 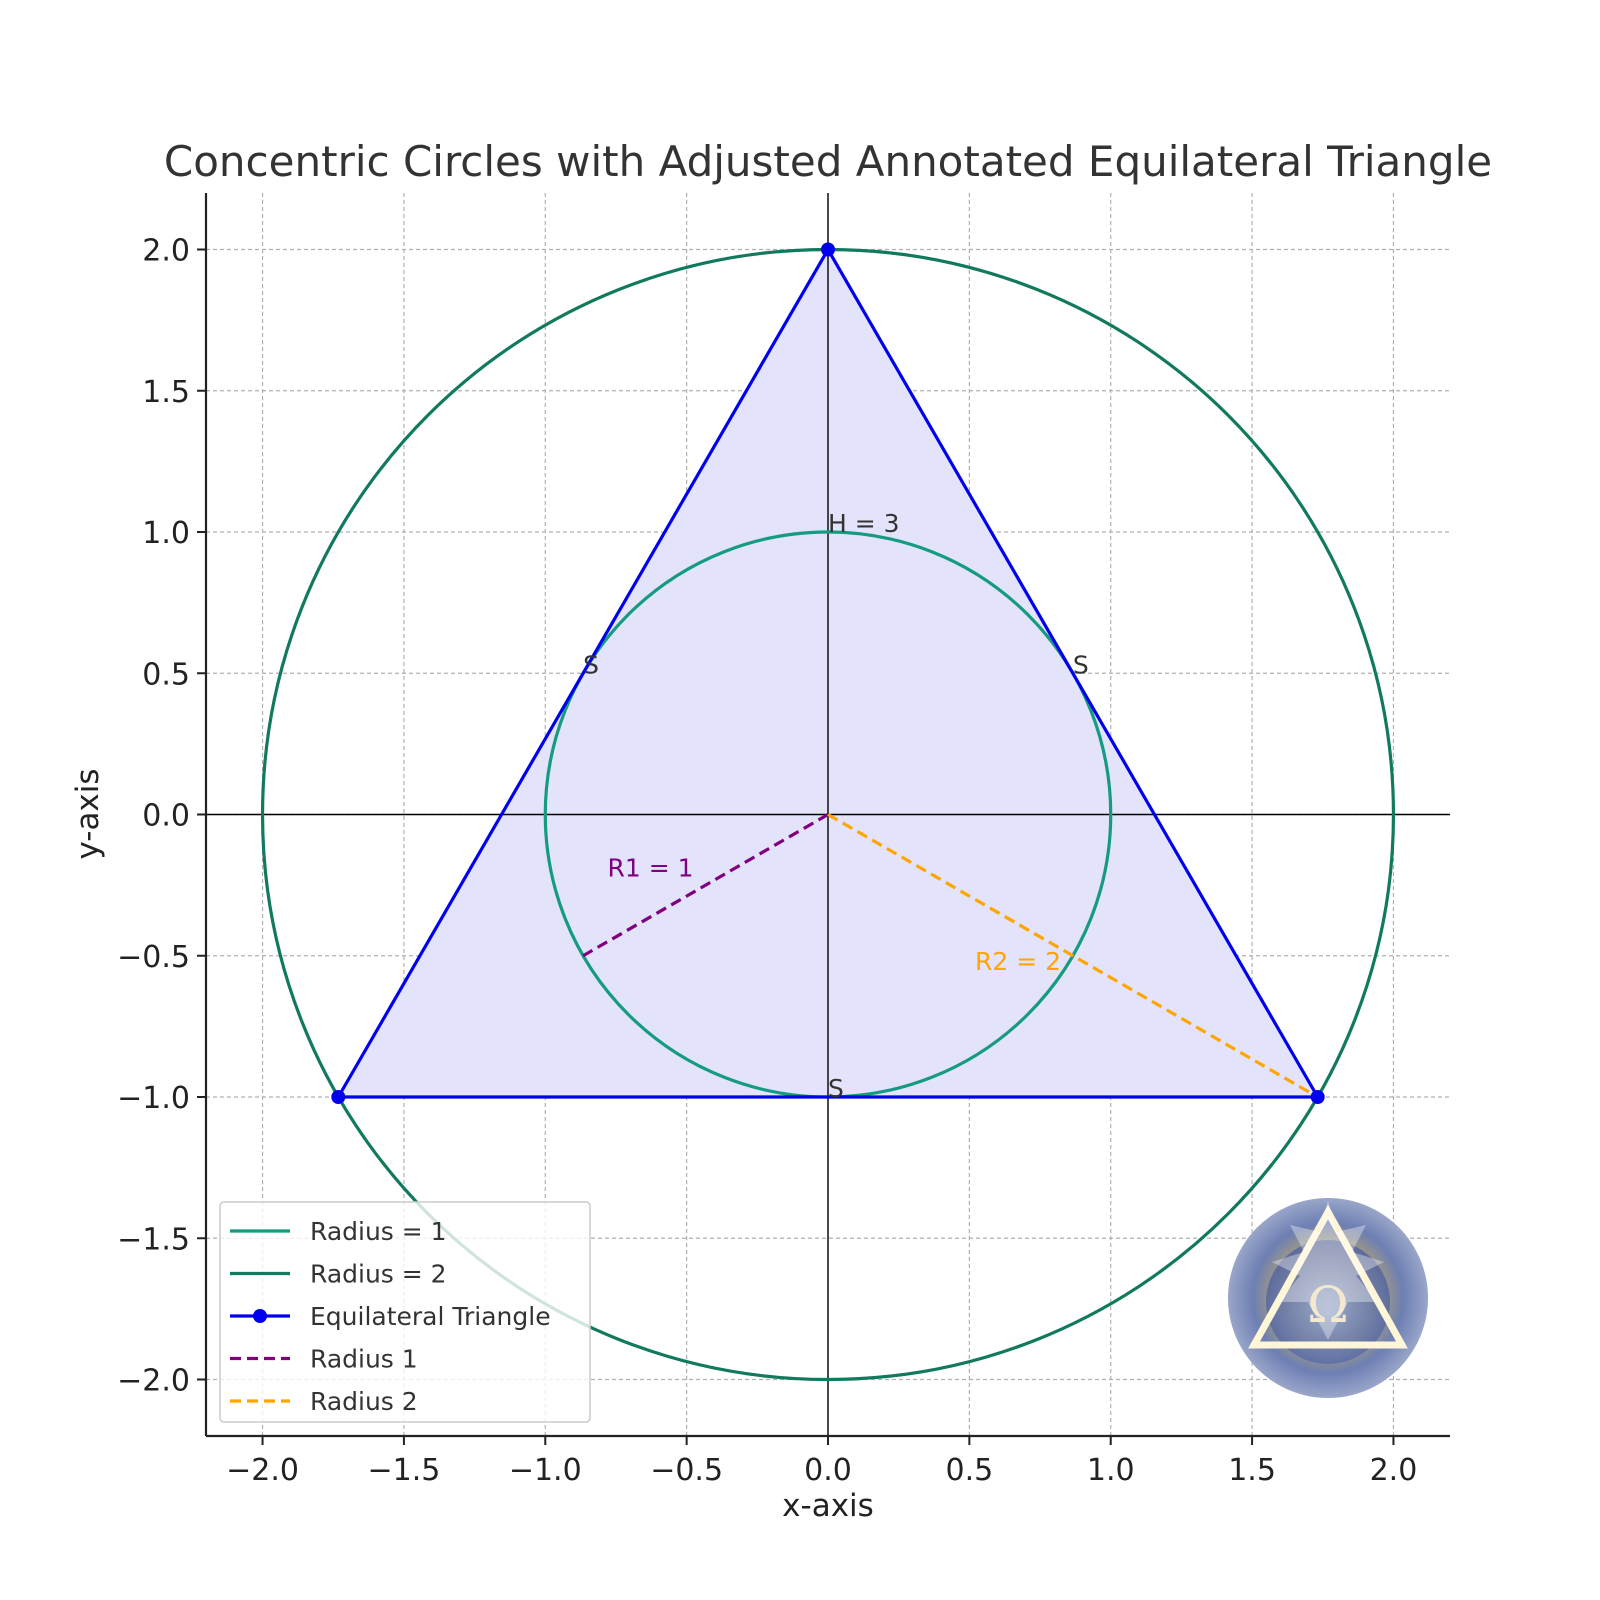 What do you see at coordinates (364, 1401) in the screenshot?
I see `legend-label: Radius 2` at bounding box center [364, 1401].